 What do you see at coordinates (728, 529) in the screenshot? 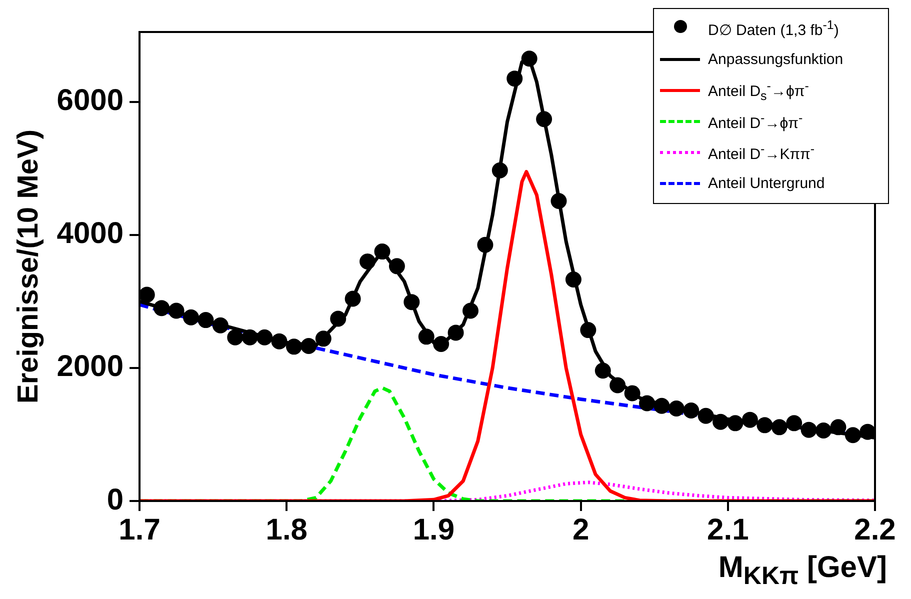
I see `x-tick-label: 2.1` at bounding box center [728, 529].